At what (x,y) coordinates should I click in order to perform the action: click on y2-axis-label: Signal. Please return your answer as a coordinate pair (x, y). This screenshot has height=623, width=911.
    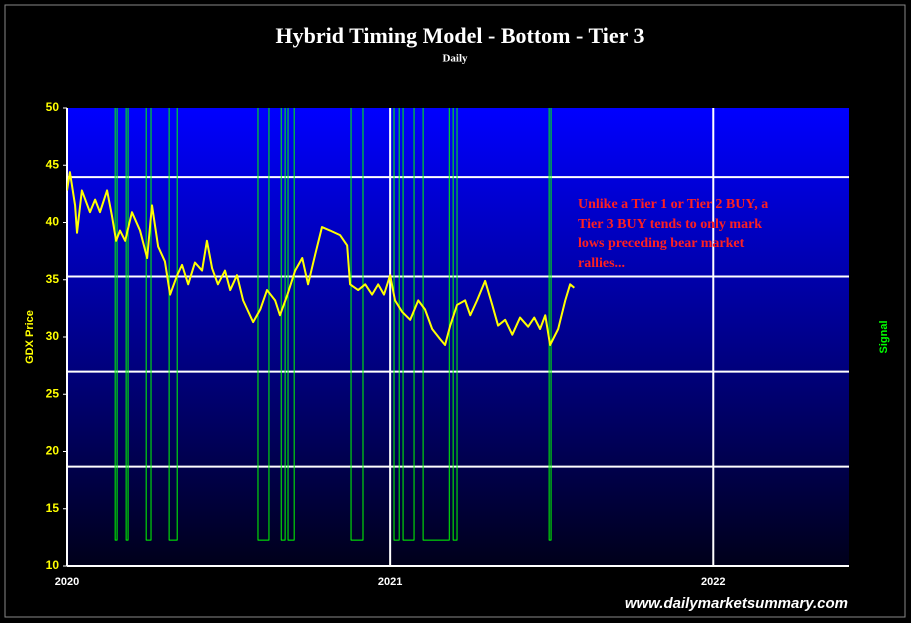
    Looking at the image, I should click on (884, 336).